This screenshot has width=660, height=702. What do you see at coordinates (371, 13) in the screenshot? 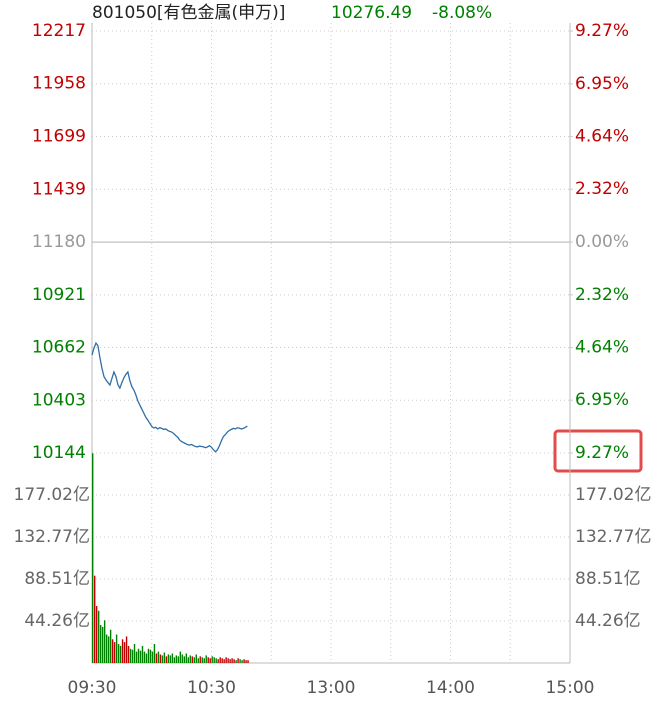
I see `last-price: 10276.49` at bounding box center [371, 13].